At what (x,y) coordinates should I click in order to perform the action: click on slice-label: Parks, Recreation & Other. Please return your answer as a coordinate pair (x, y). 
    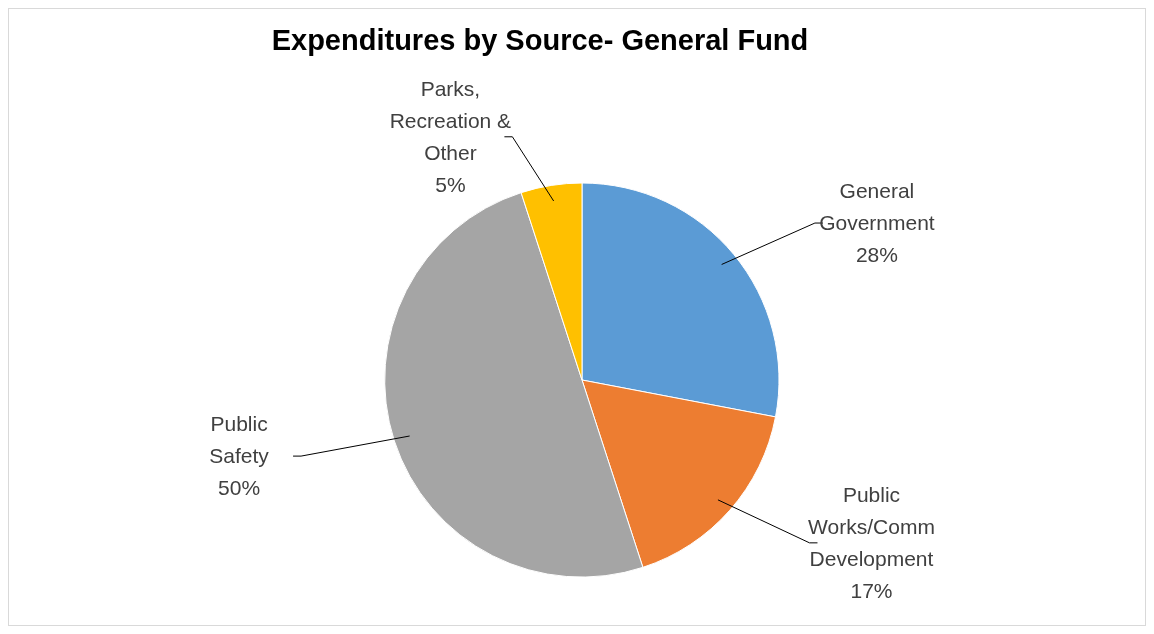
    Looking at the image, I should click on (450, 120).